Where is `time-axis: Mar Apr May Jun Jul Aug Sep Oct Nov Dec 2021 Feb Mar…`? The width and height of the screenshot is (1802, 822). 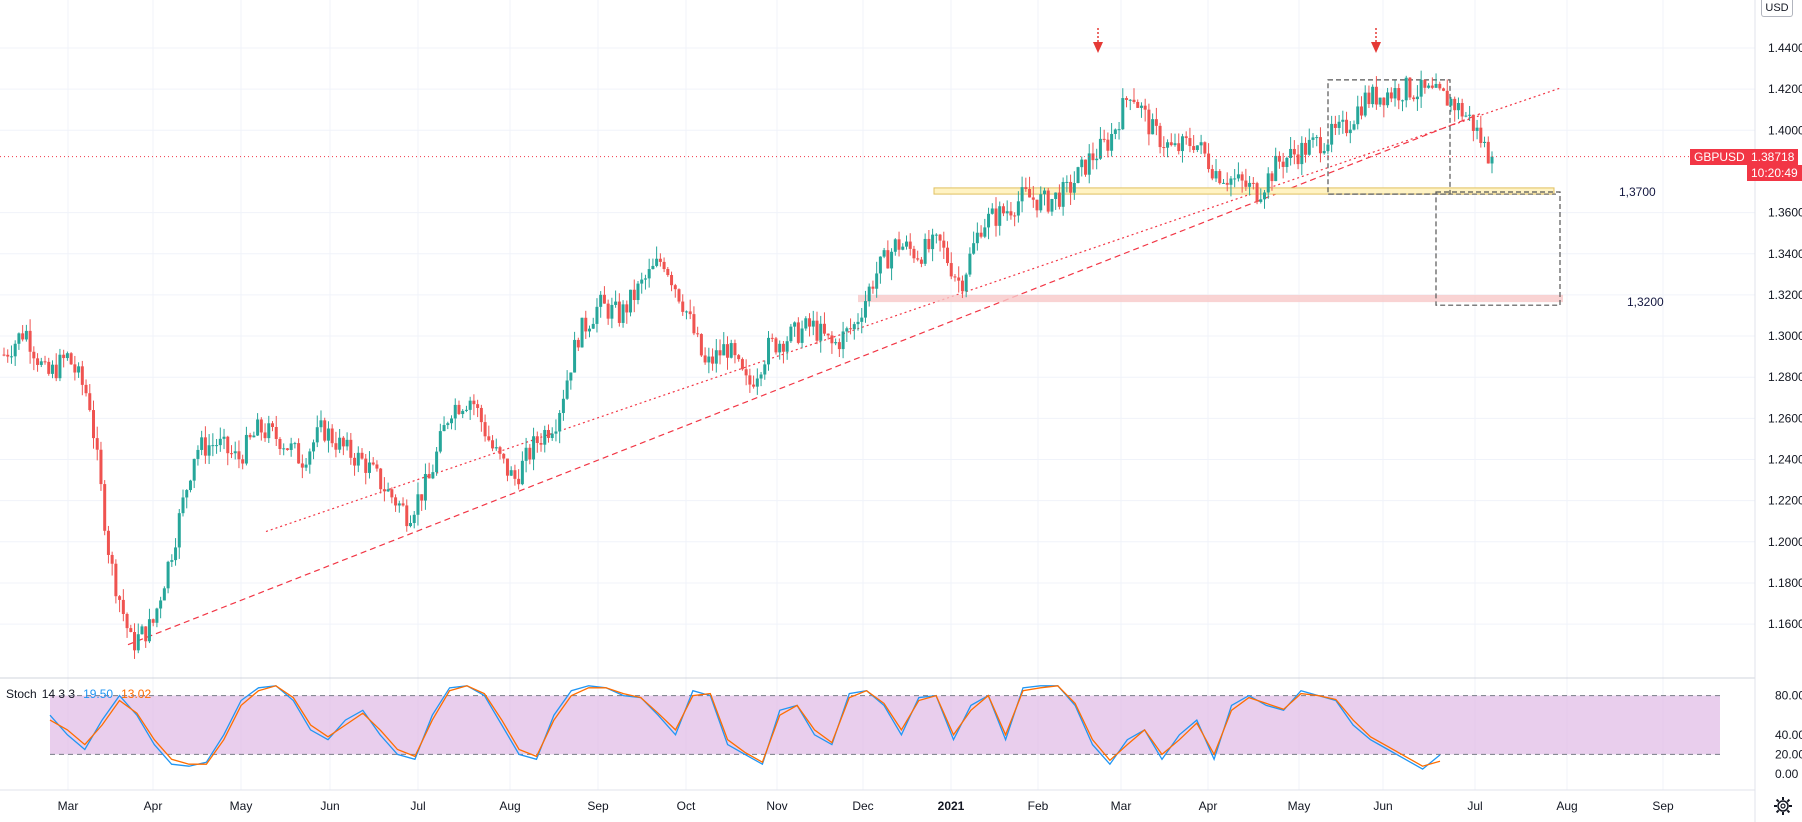 time-axis: Mar Apr May Jun Jul Aug Sep Oct Nov Dec 2021 Feb Mar… is located at coordinates (866, 806).